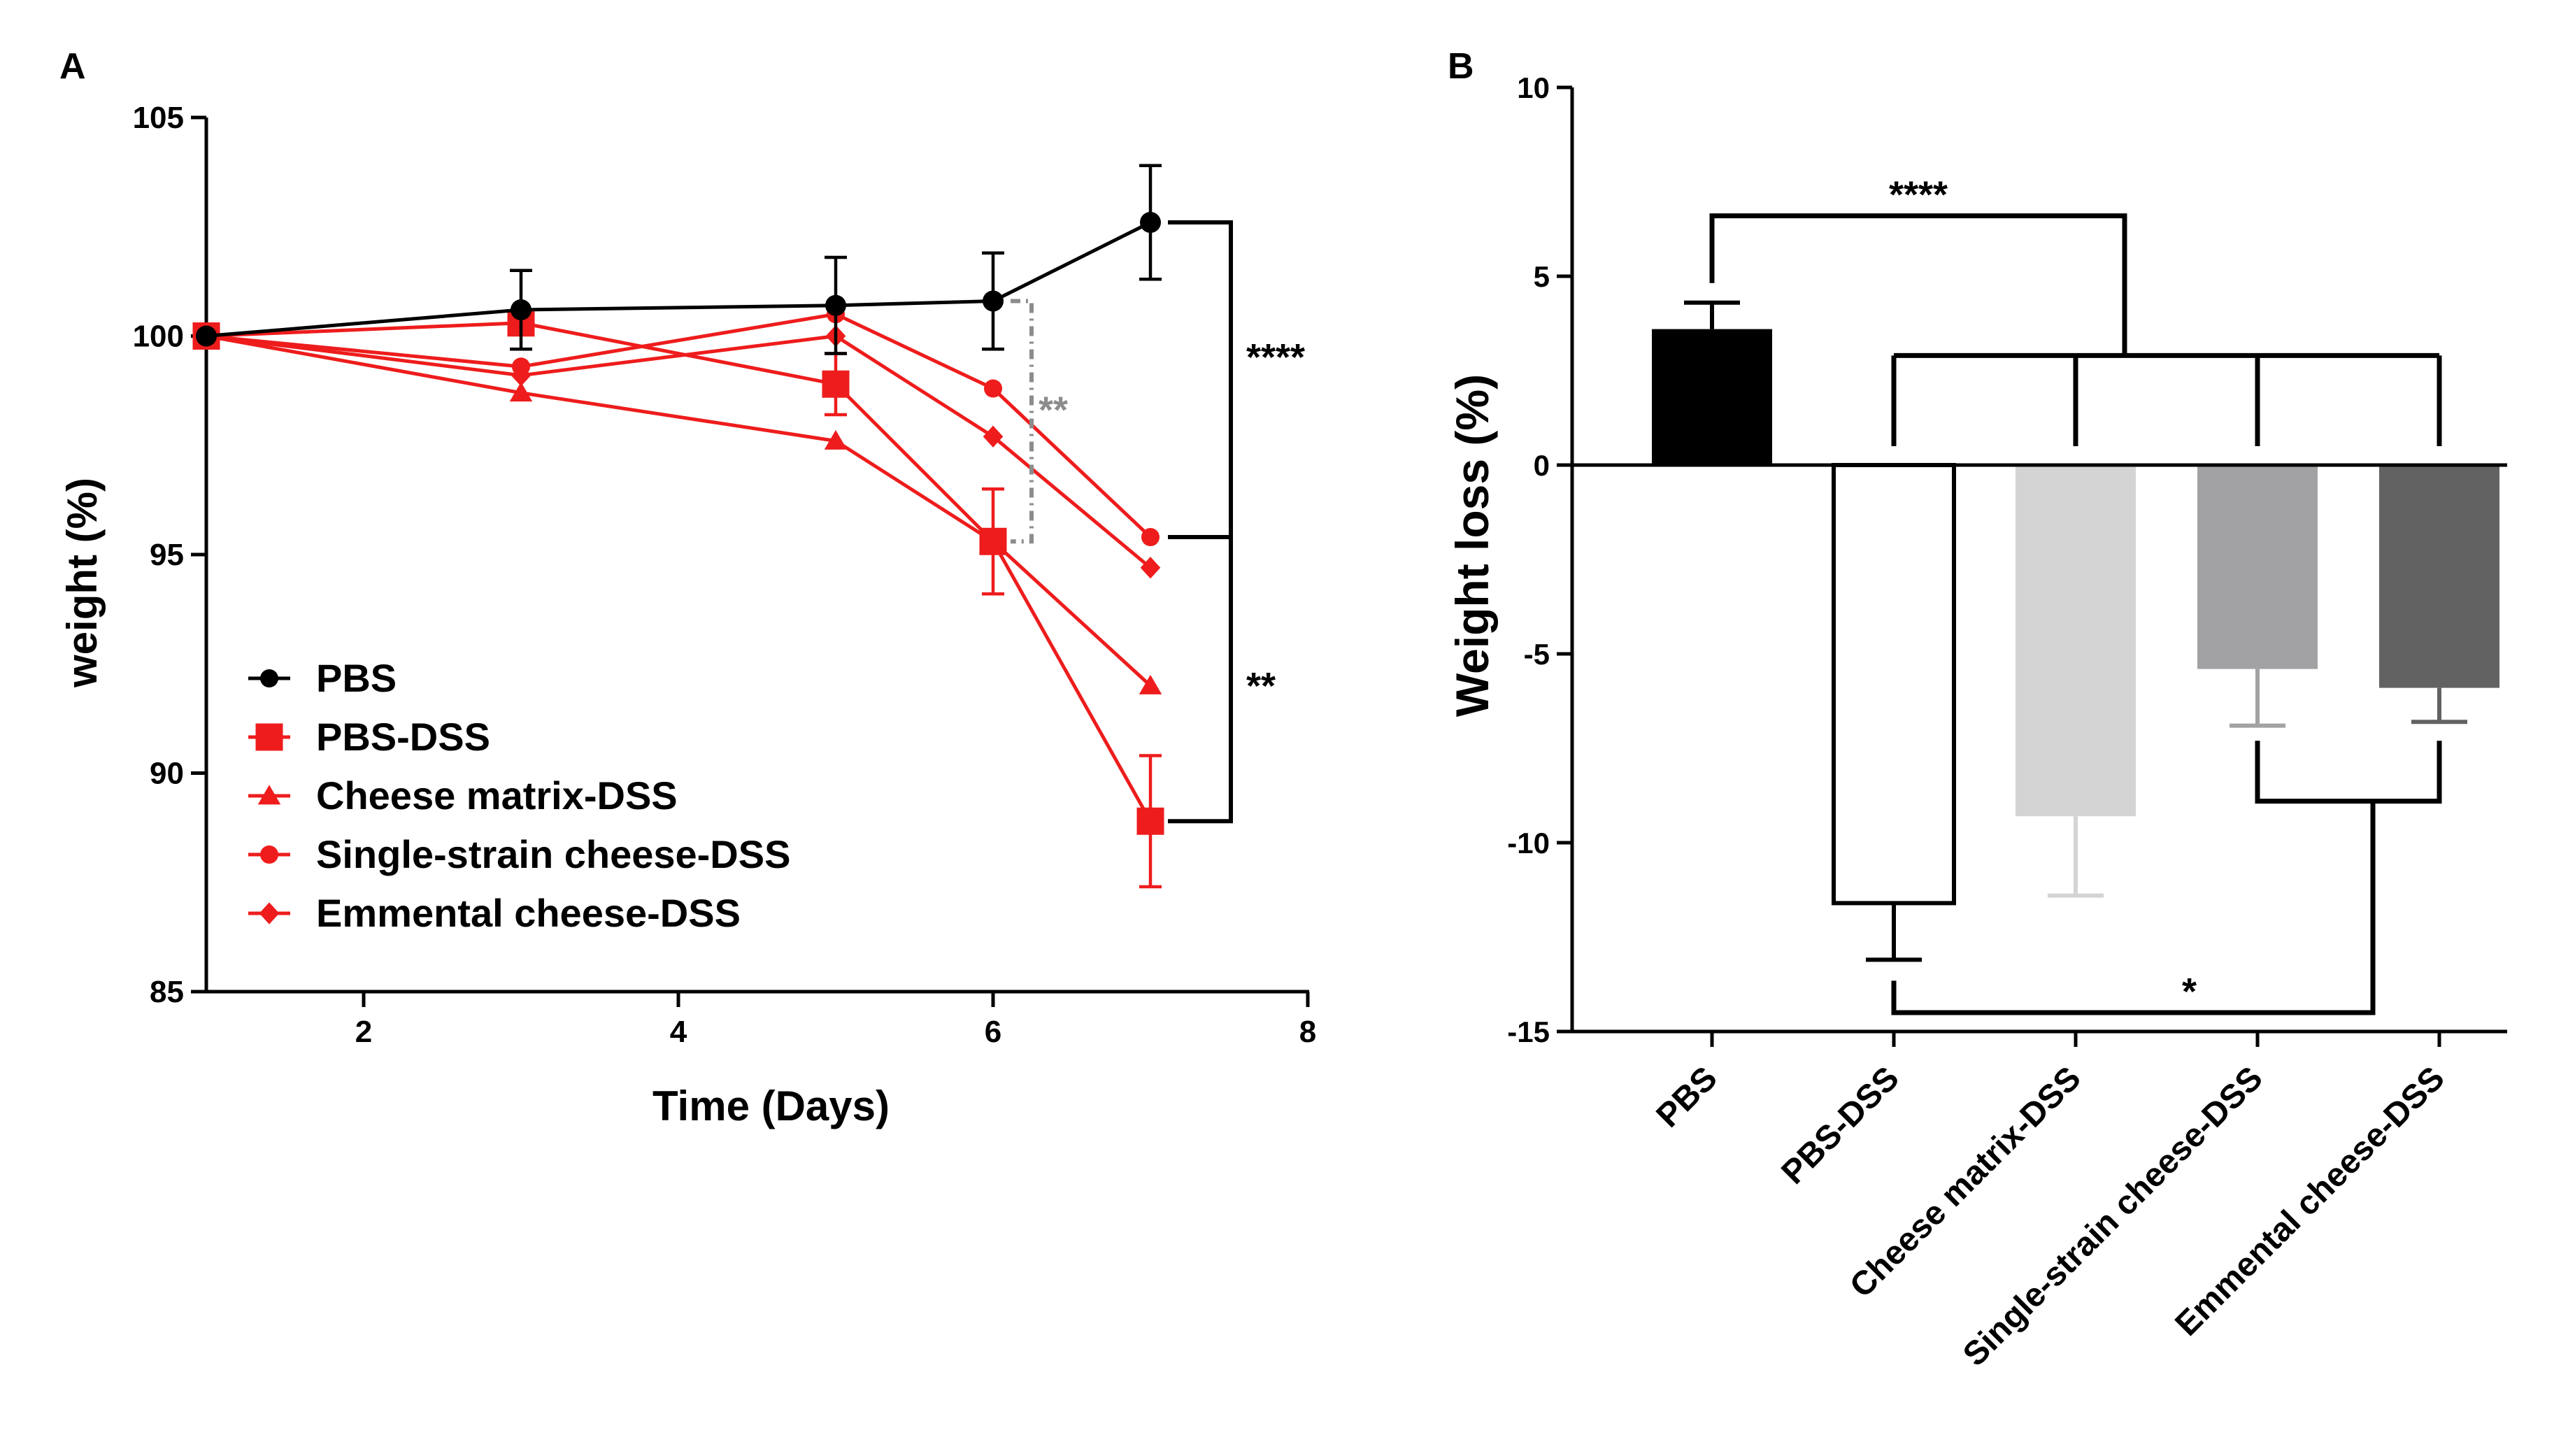 This screenshot has height=1456, width=2568. What do you see at coordinates (356, 678) in the screenshot?
I see `legend-label: PBS` at bounding box center [356, 678].